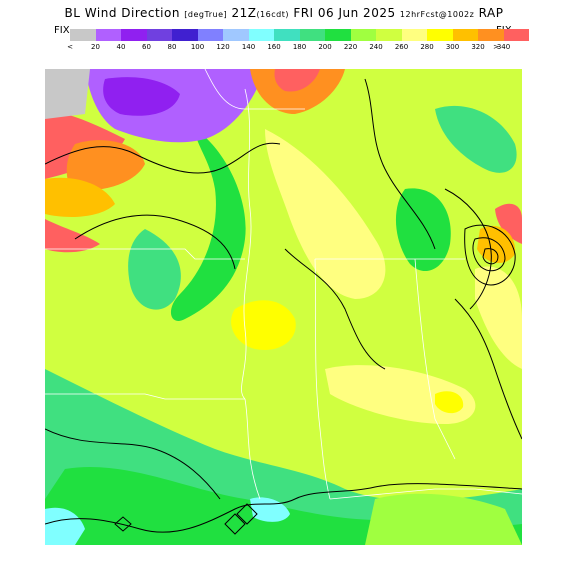 The image size is (568, 568). I want to click on colorbar-tick-label: 180, so click(299, 47).